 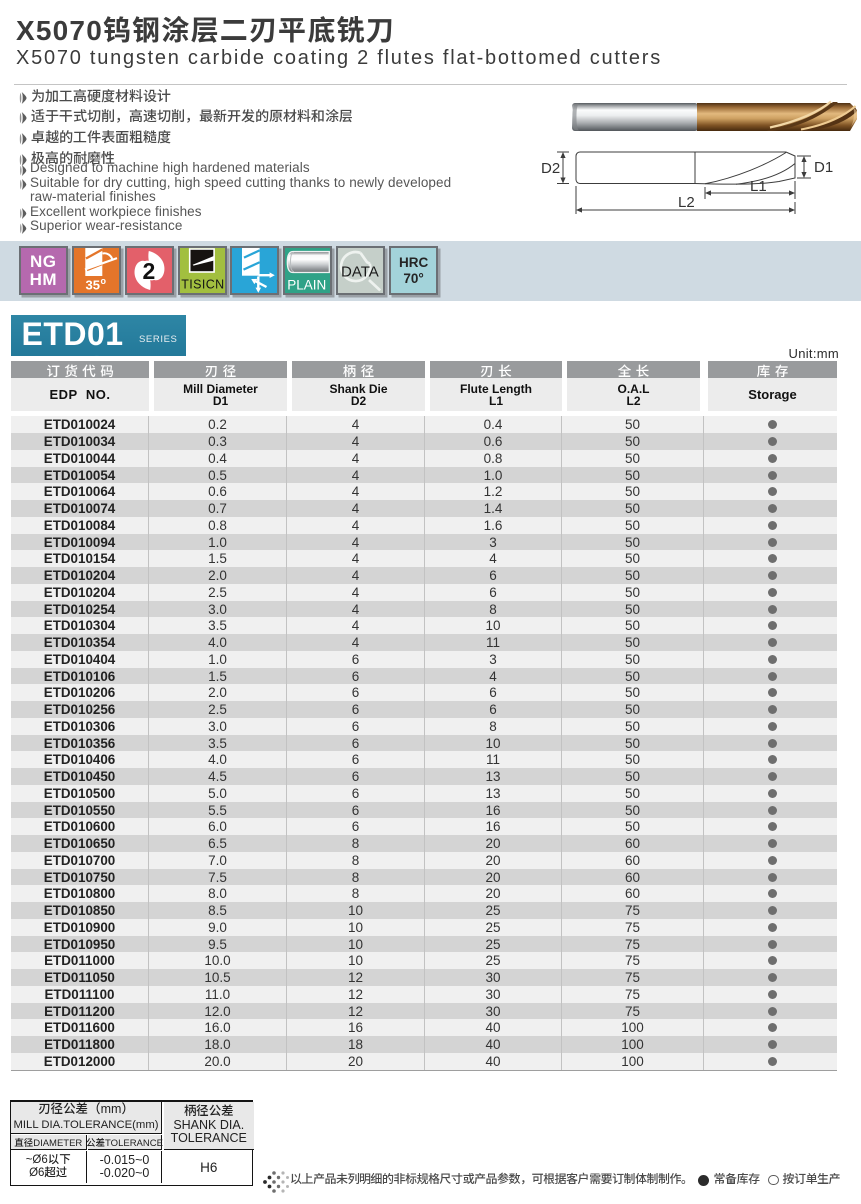 What do you see at coordinates (686, 202) in the screenshot?
I see `svg-text: L2` at bounding box center [686, 202].